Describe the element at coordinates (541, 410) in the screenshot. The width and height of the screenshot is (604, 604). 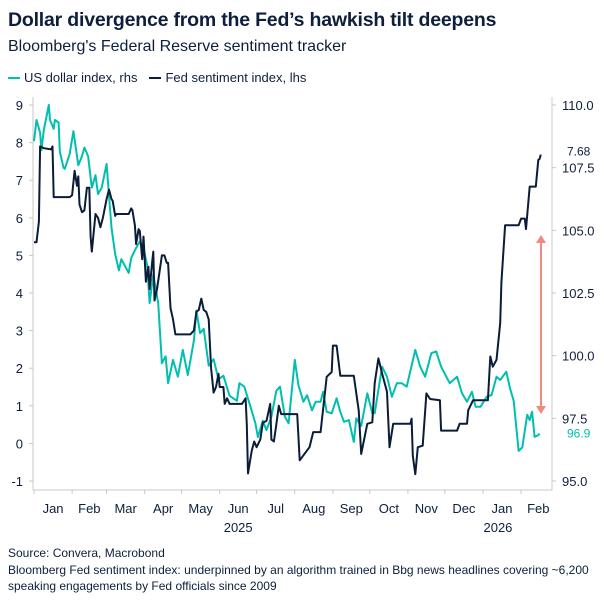
I see `arrow-head-down` at that location.